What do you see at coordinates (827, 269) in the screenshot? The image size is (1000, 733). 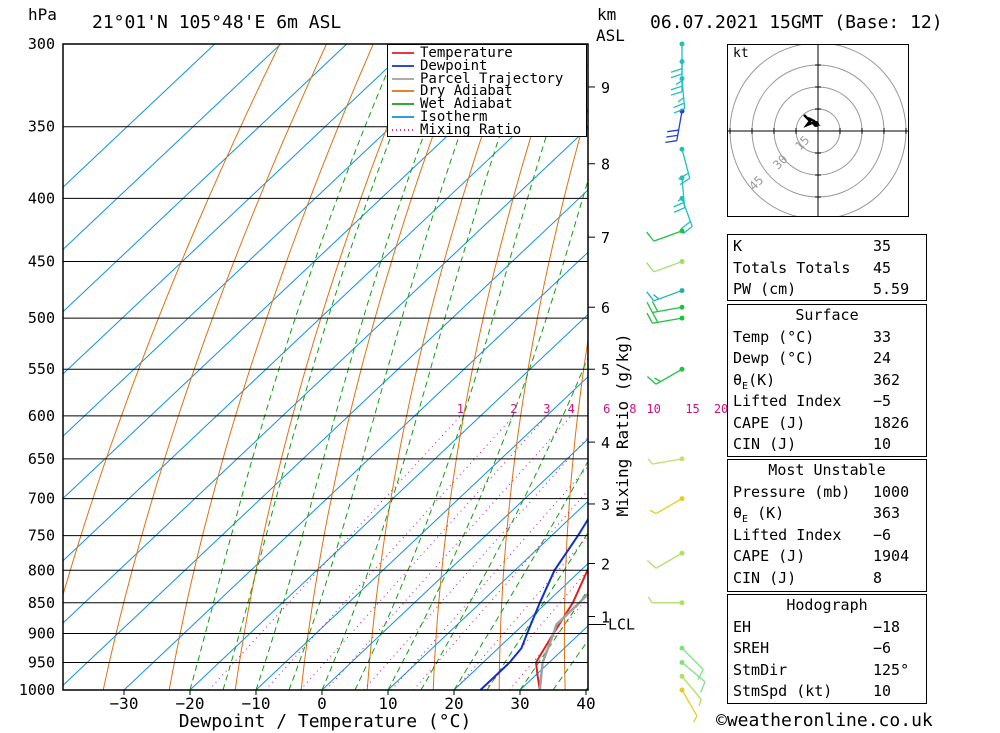 I see `table-row: Totals Totals 45` at bounding box center [827, 269].